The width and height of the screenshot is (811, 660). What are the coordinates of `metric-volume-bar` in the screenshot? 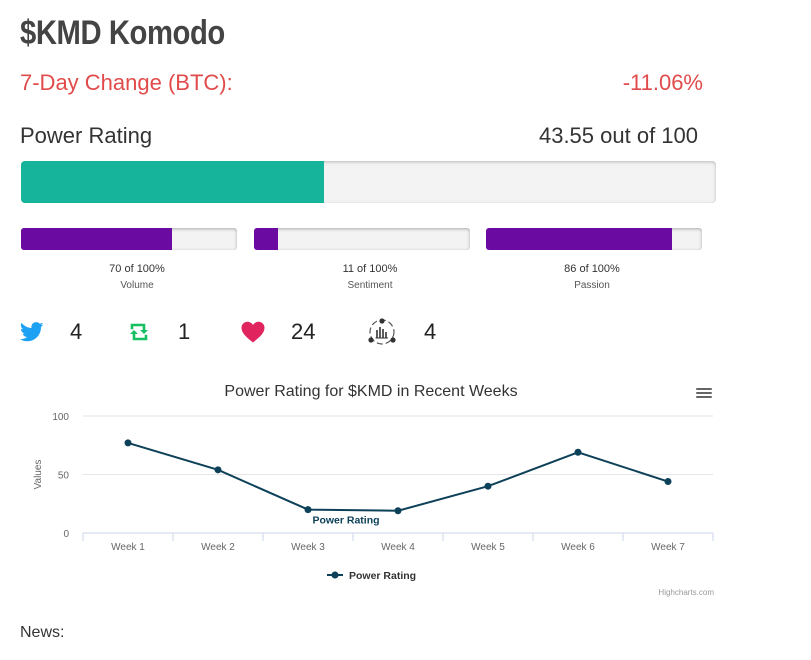 It's located at (129, 239).